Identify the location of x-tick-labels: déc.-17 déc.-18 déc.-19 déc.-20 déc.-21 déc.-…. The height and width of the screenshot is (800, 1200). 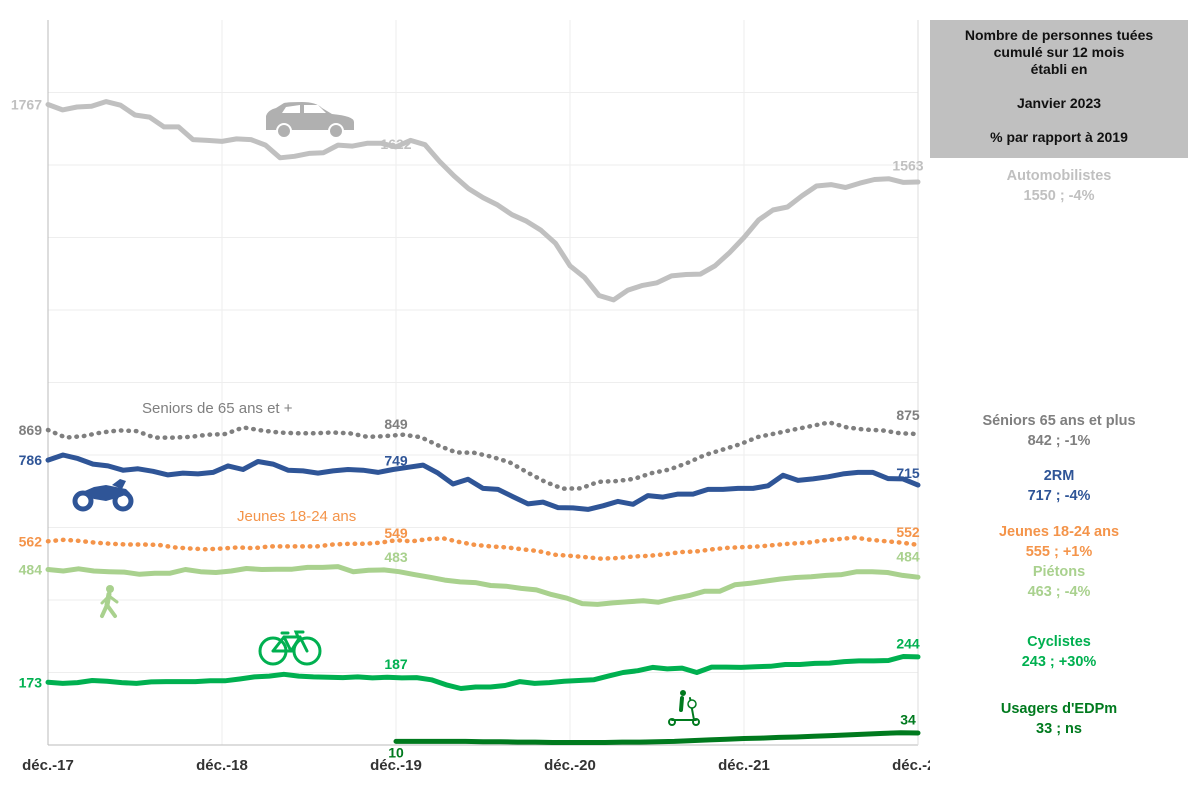
(476, 765).